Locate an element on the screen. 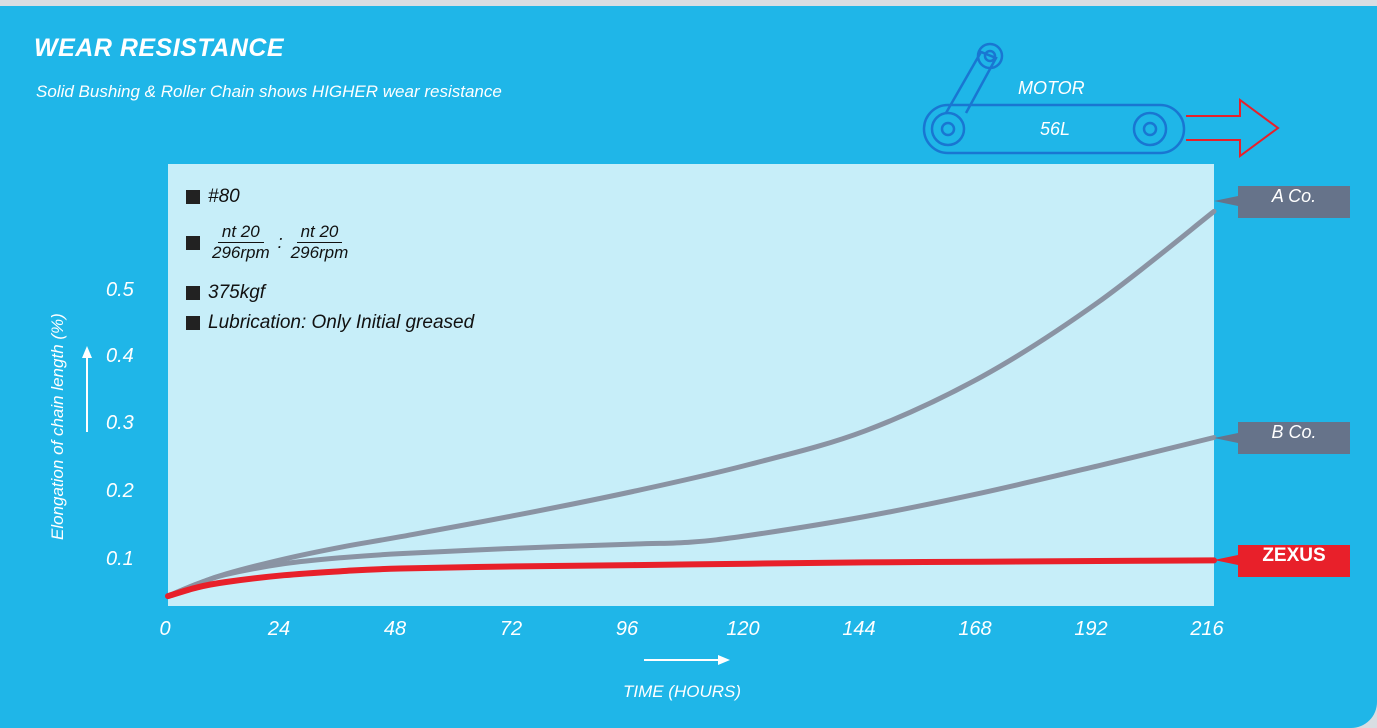 This screenshot has height=728, width=1377. left-sprocket-hub is located at coordinates (948, 129).